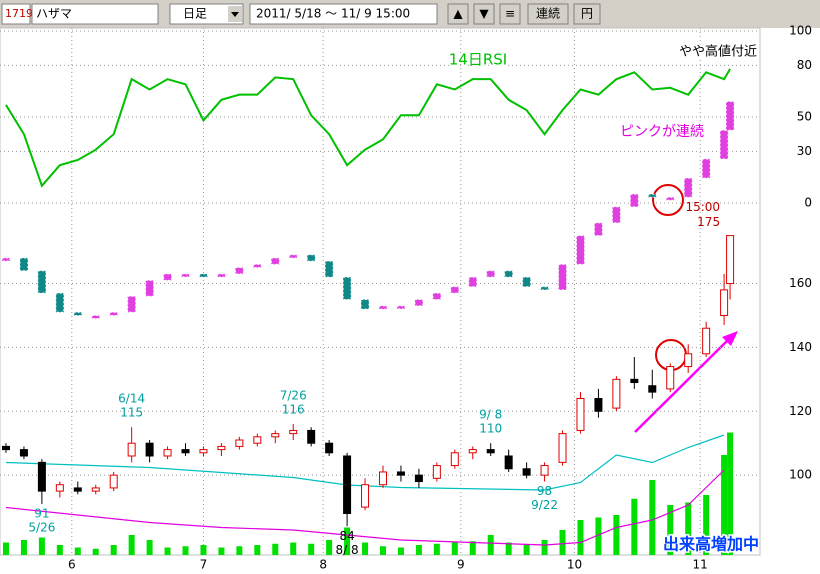 This screenshot has width=820, height=574. I want to click on volume-ma-line, so click(365, 462).